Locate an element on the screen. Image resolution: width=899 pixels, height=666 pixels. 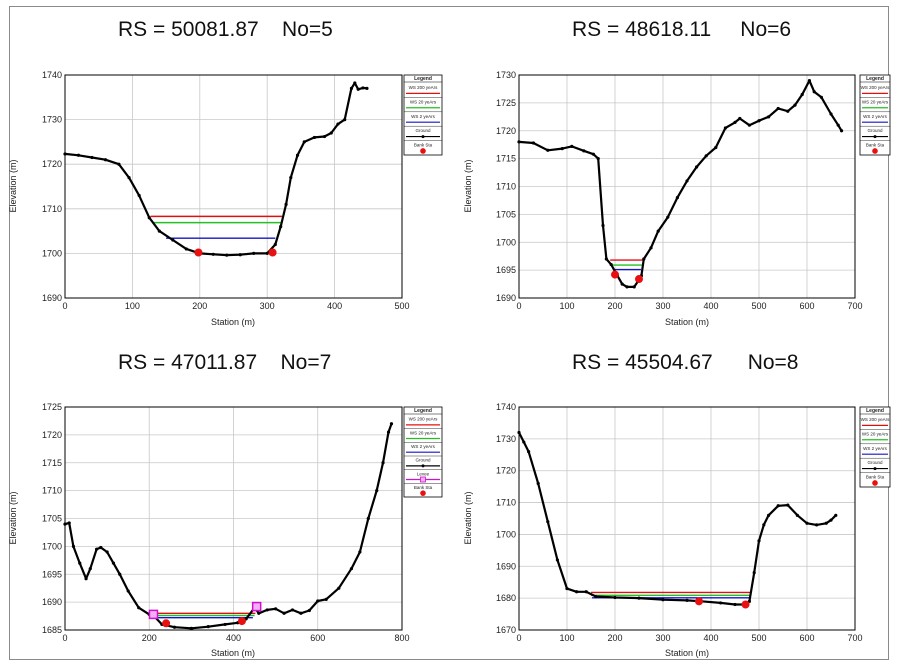
plot-border is located at coordinates (687, 518).